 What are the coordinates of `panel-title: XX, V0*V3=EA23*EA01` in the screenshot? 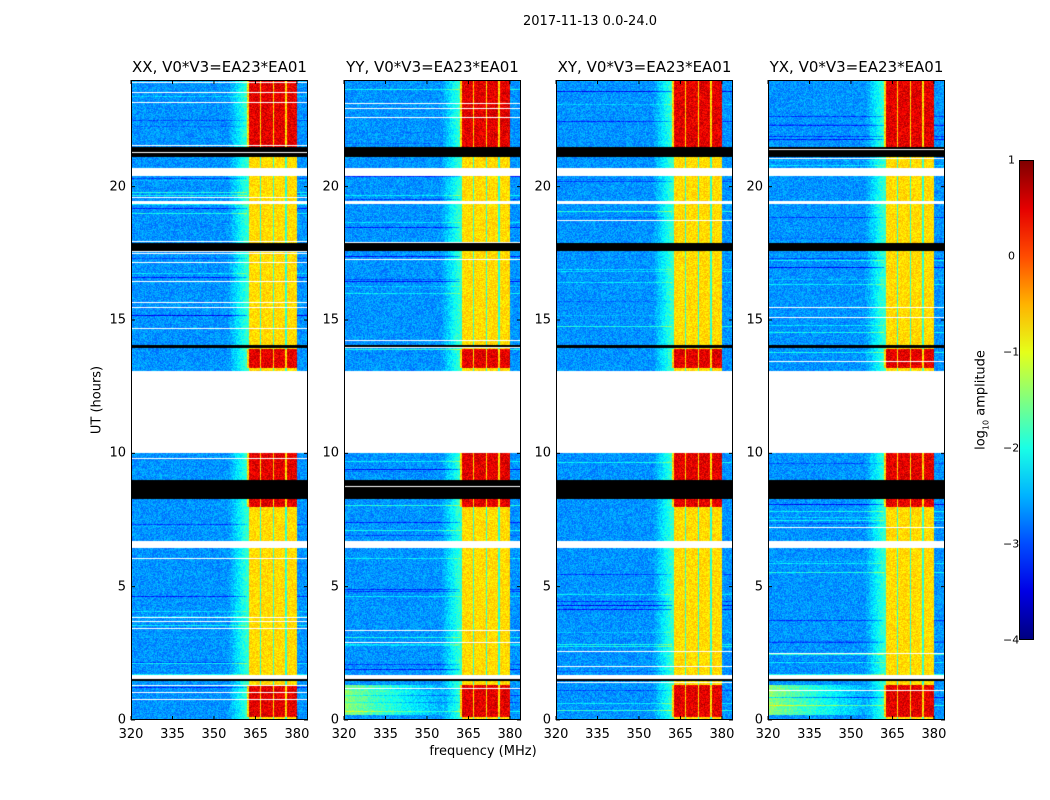 It's located at (219, 67).